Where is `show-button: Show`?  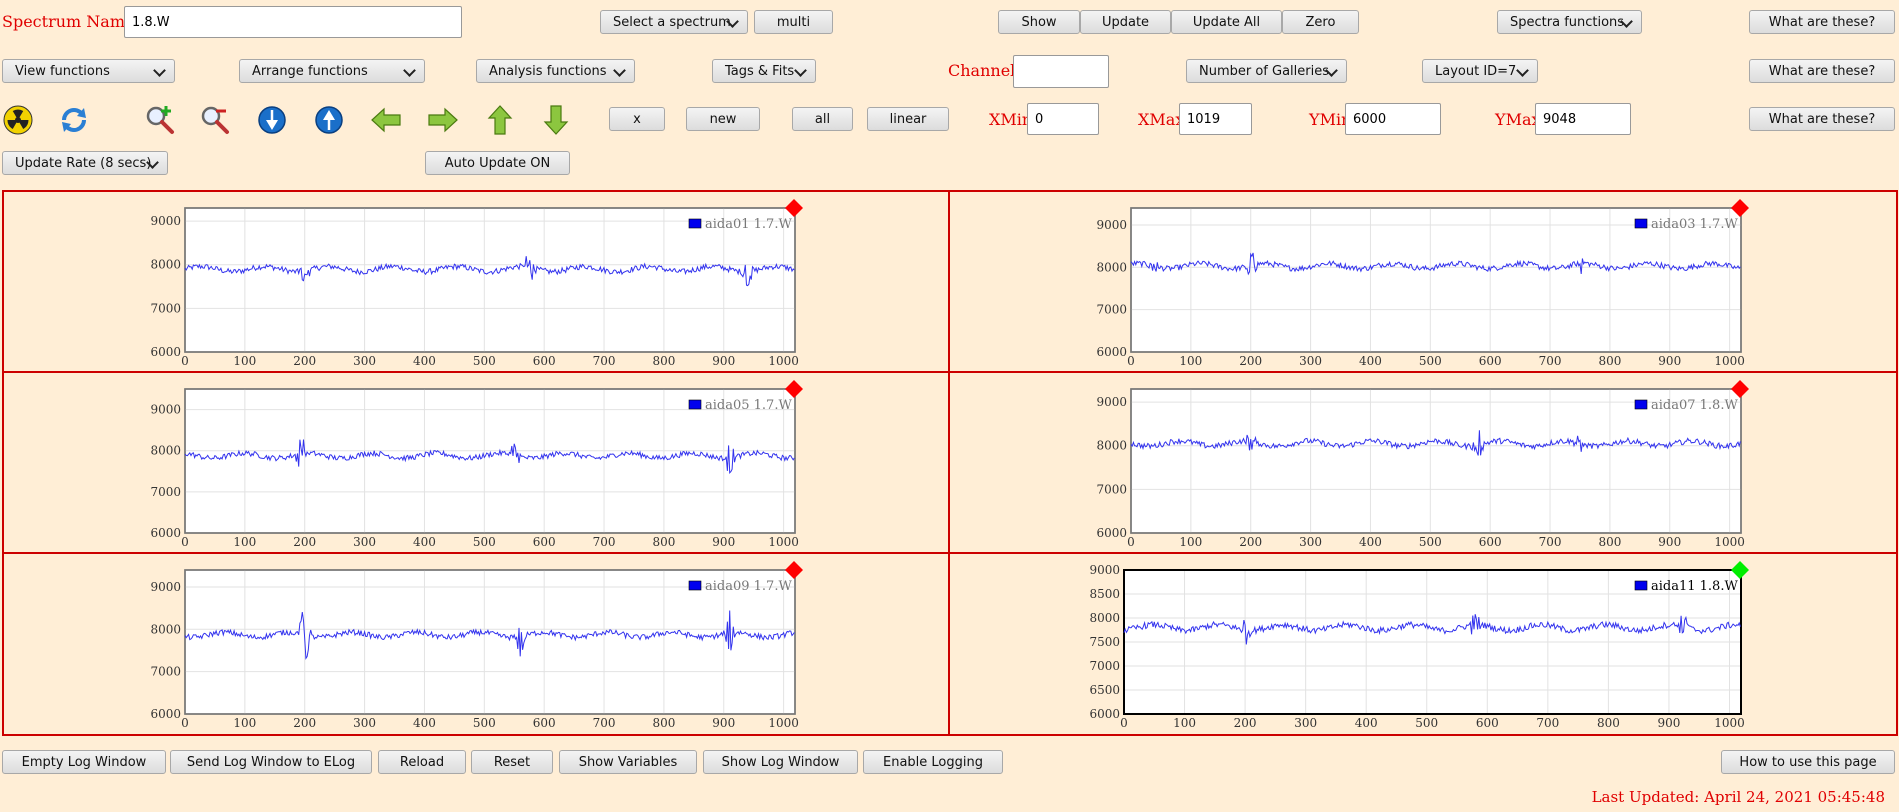 show-button: Show is located at coordinates (1039, 22).